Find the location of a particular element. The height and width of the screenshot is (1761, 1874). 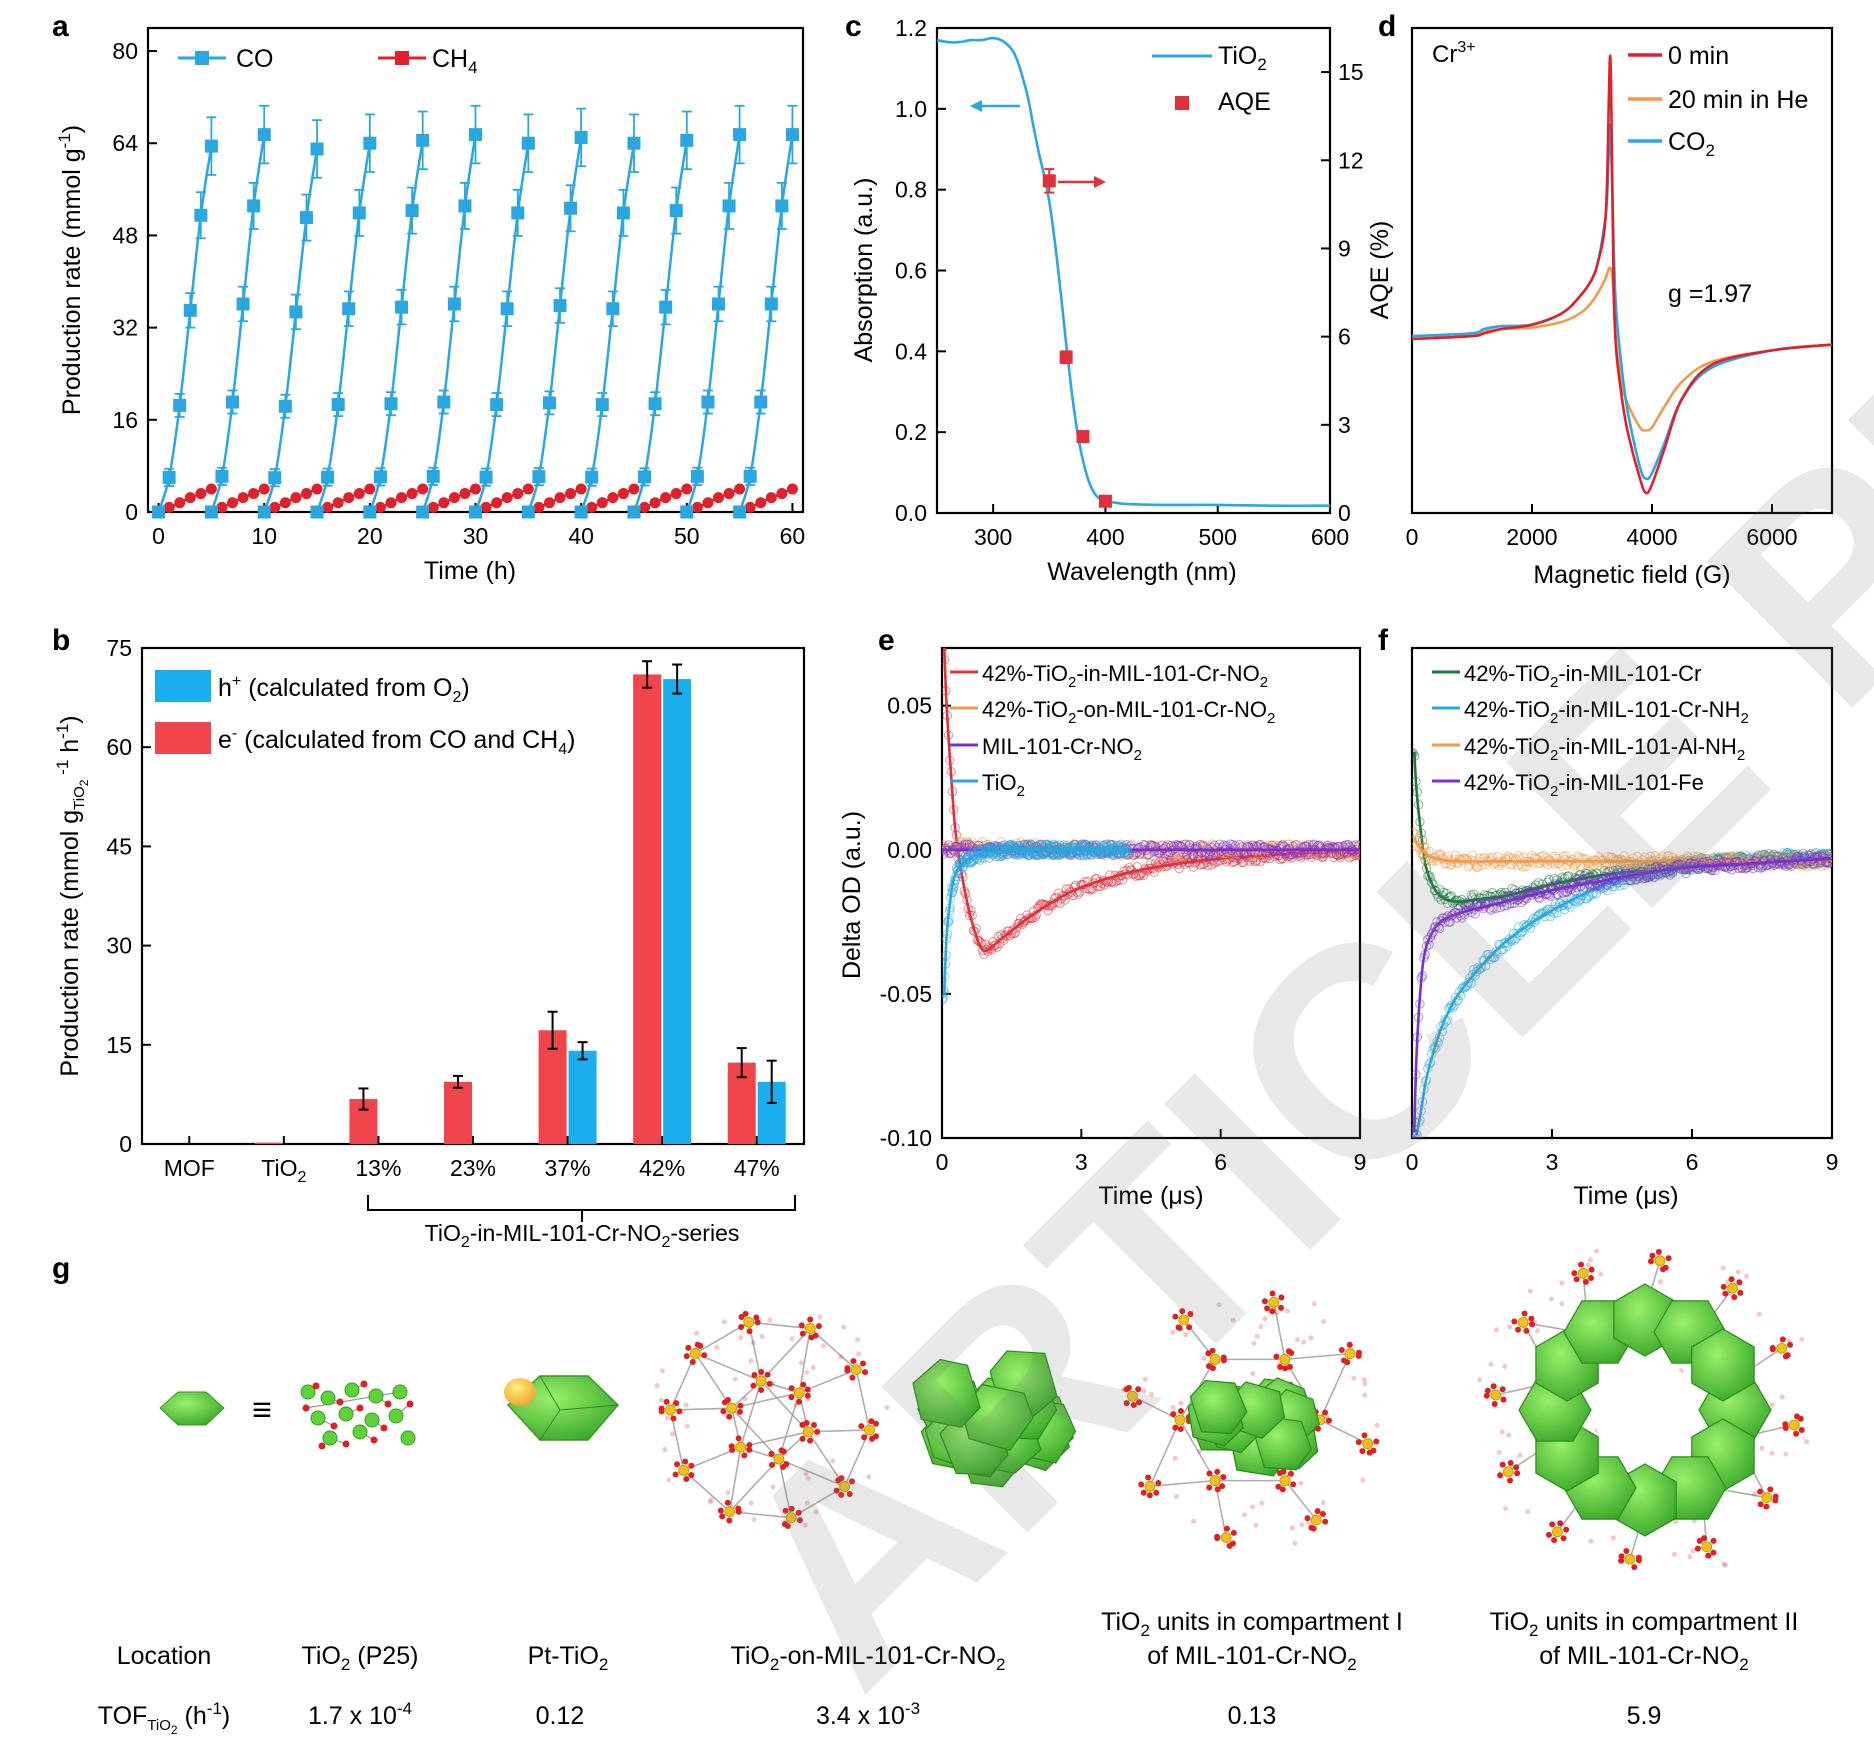

e-ytick-label: -0.10 is located at coordinates (906, 1138).